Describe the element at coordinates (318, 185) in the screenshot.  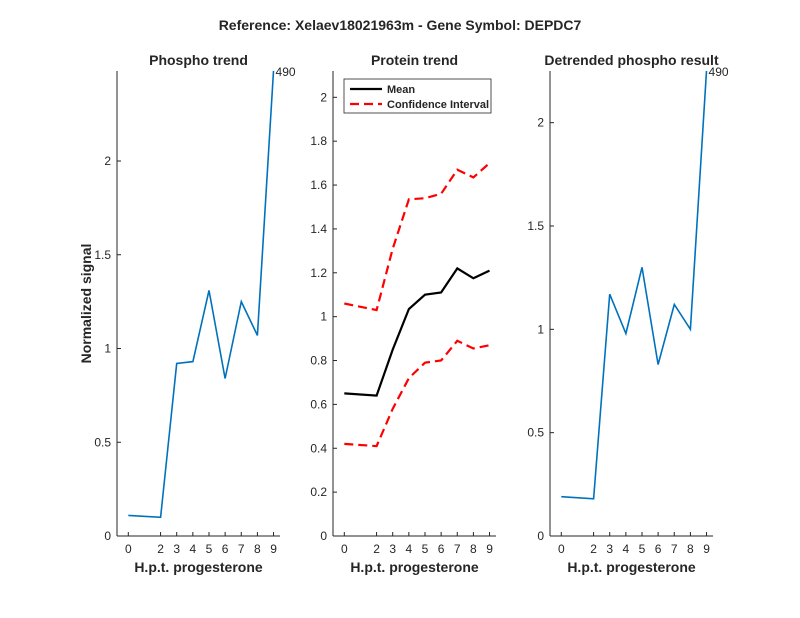
I see `y-tick-label: 1.6` at that location.